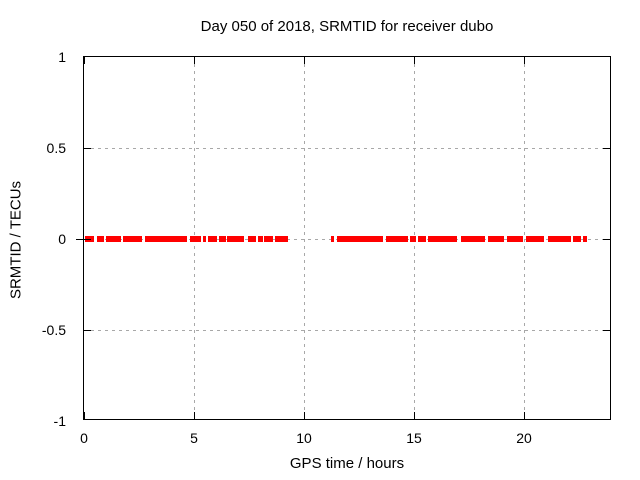 Image resolution: width=640 pixels, height=480 pixels. Describe the element at coordinates (84, 438) in the screenshot. I see `x-tick-label: 0` at that location.